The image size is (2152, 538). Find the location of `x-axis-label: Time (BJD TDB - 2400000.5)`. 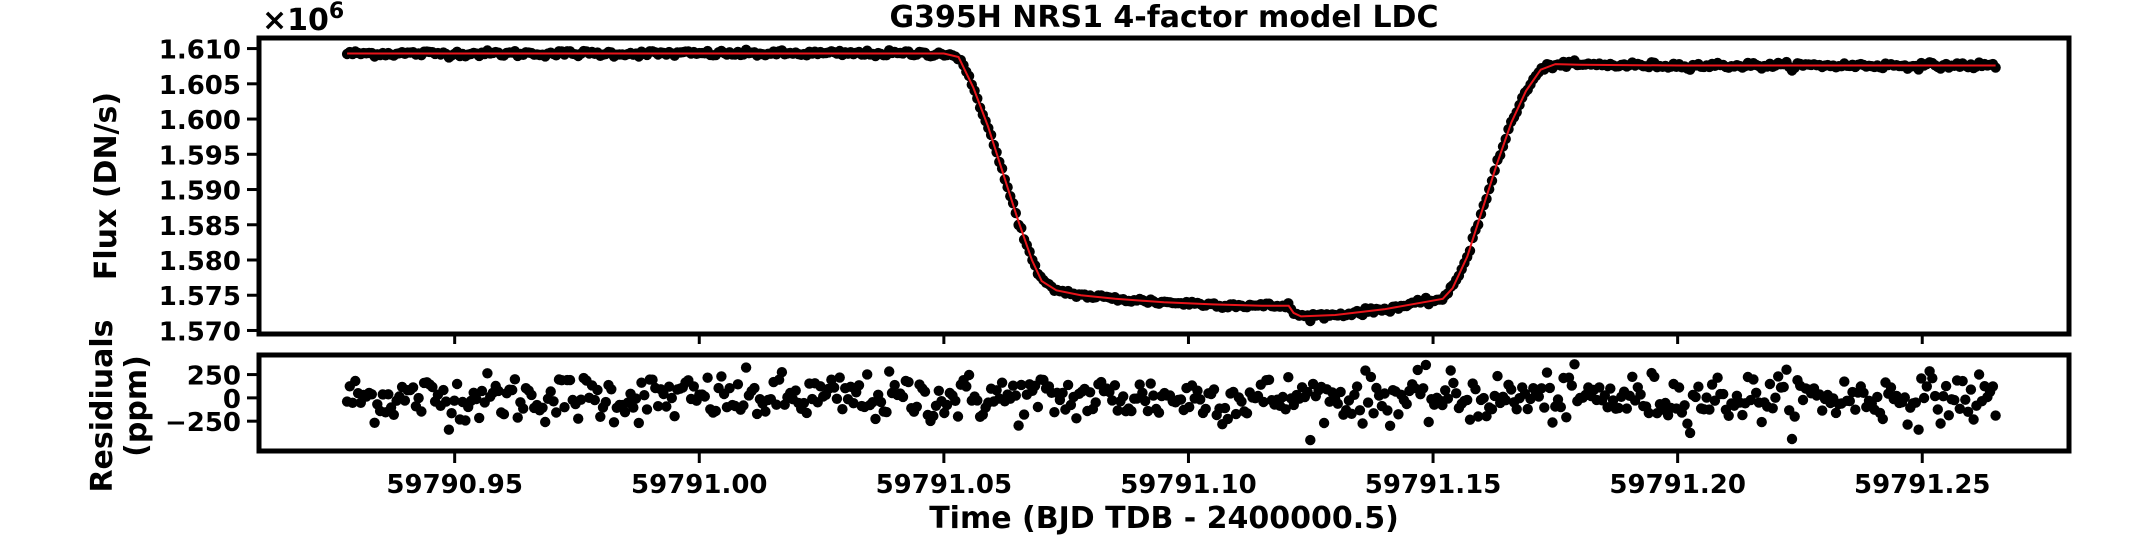

x-axis-label: Time (BJD TDB - 2400000.5) is located at coordinates (1164, 518).